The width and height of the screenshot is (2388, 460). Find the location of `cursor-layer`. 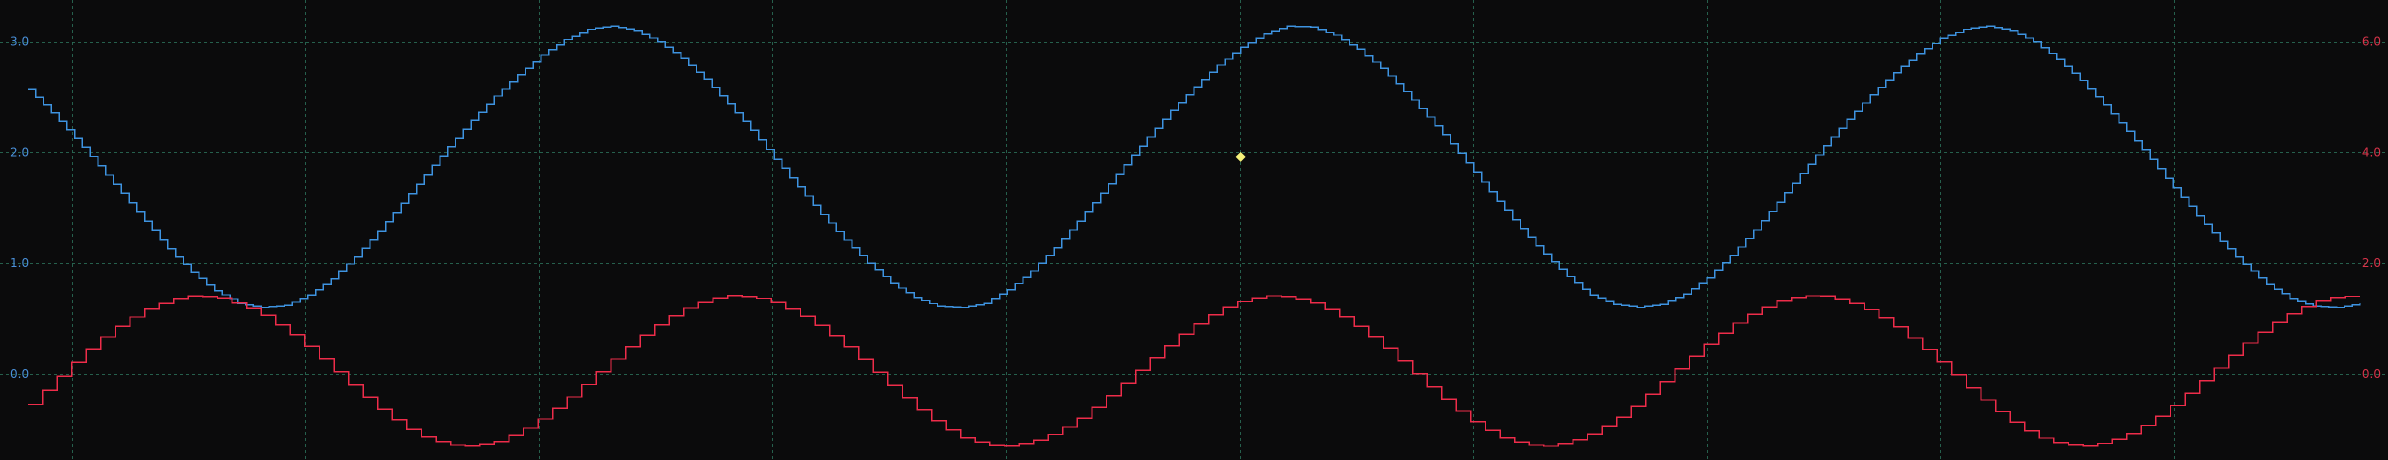

cursor-layer is located at coordinates (1240, 156).